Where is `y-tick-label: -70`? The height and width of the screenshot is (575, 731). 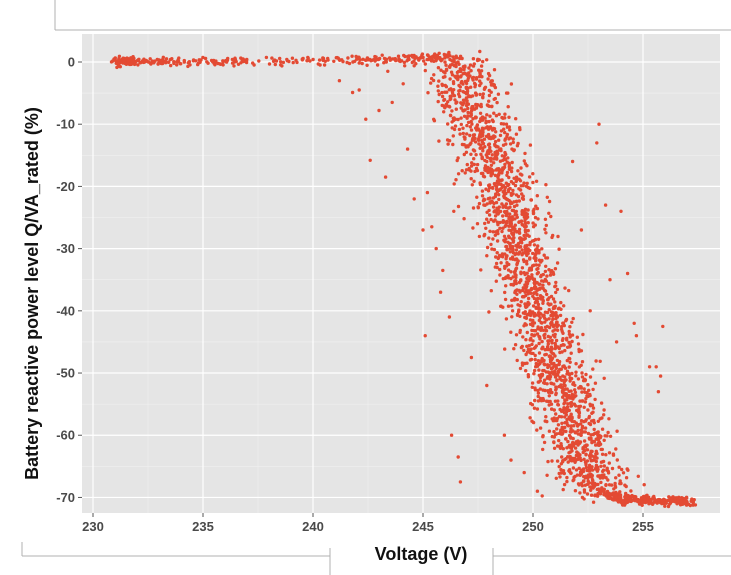
y-tick-label: -70 is located at coordinates (65, 497).